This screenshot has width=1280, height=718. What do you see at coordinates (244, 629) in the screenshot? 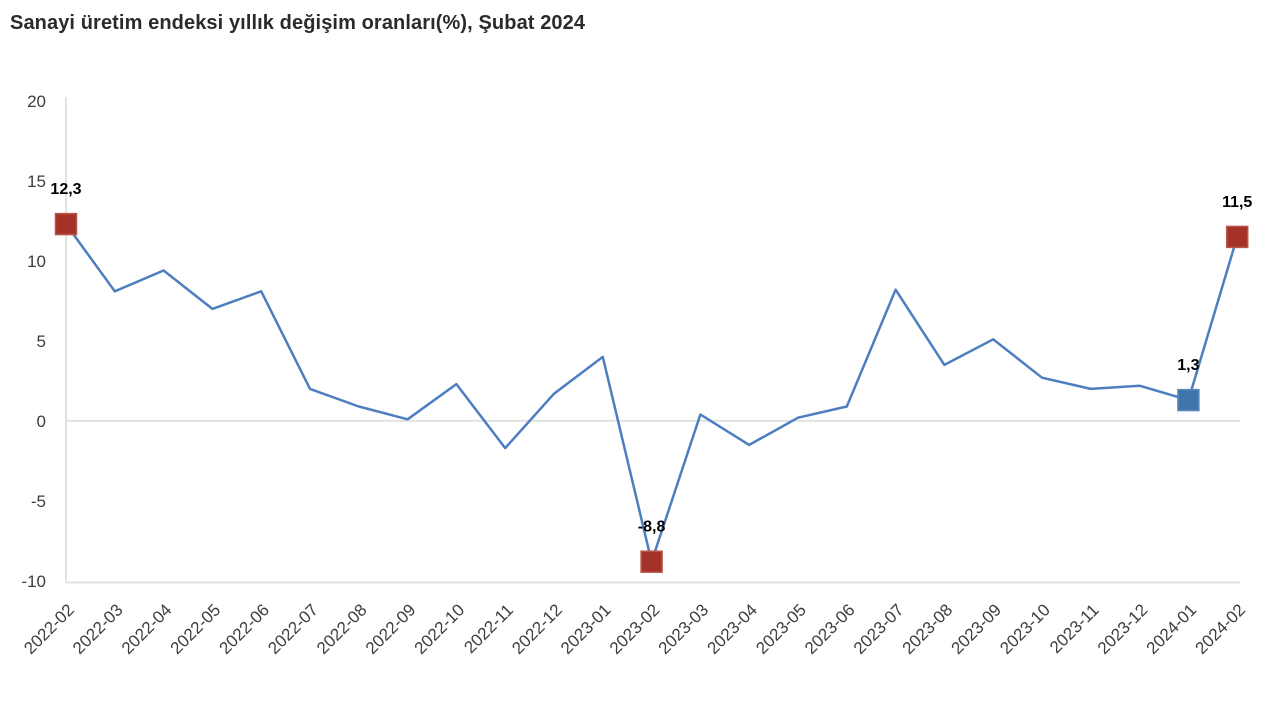
I see `x-axis-tick-label: 2022-06` at bounding box center [244, 629].